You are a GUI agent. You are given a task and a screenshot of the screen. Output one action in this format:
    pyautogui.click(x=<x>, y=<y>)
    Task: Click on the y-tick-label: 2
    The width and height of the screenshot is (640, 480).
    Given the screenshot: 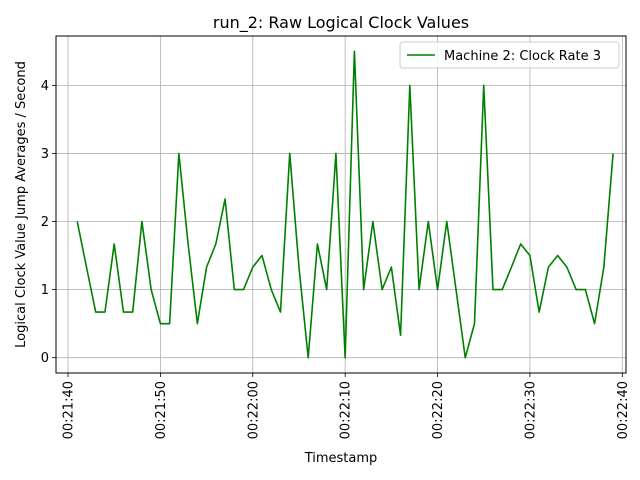 What is the action you would take?
    pyautogui.click(x=45, y=222)
    